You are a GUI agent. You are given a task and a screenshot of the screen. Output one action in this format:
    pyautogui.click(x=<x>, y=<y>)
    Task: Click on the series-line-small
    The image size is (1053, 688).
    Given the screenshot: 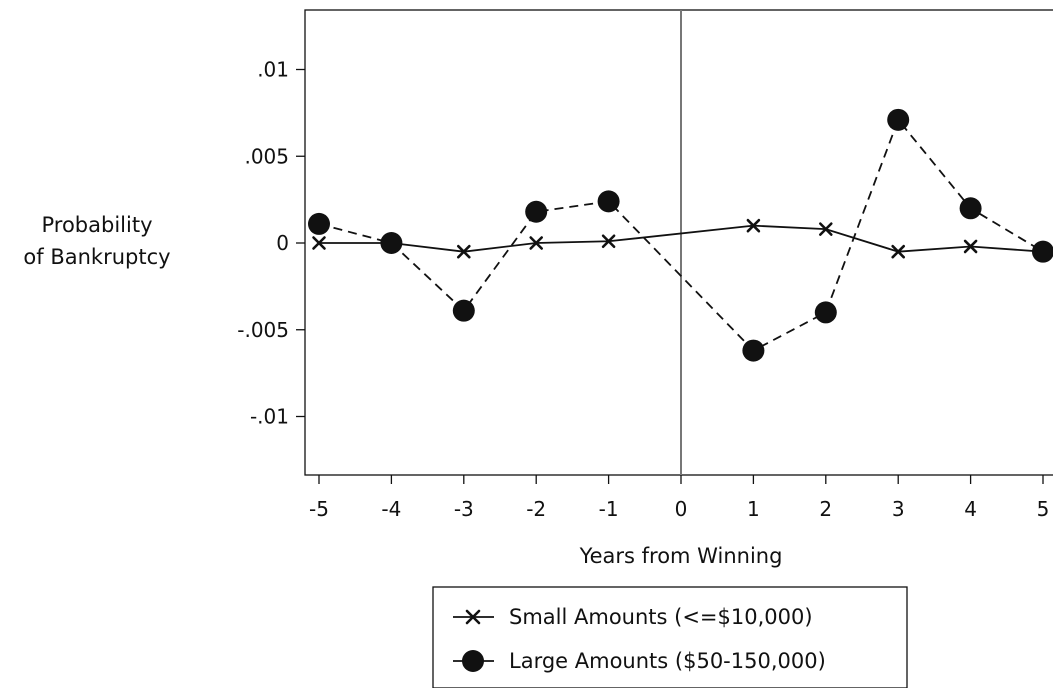 What is the action you would take?
    pyautogui.click(x=681, y=238)
    